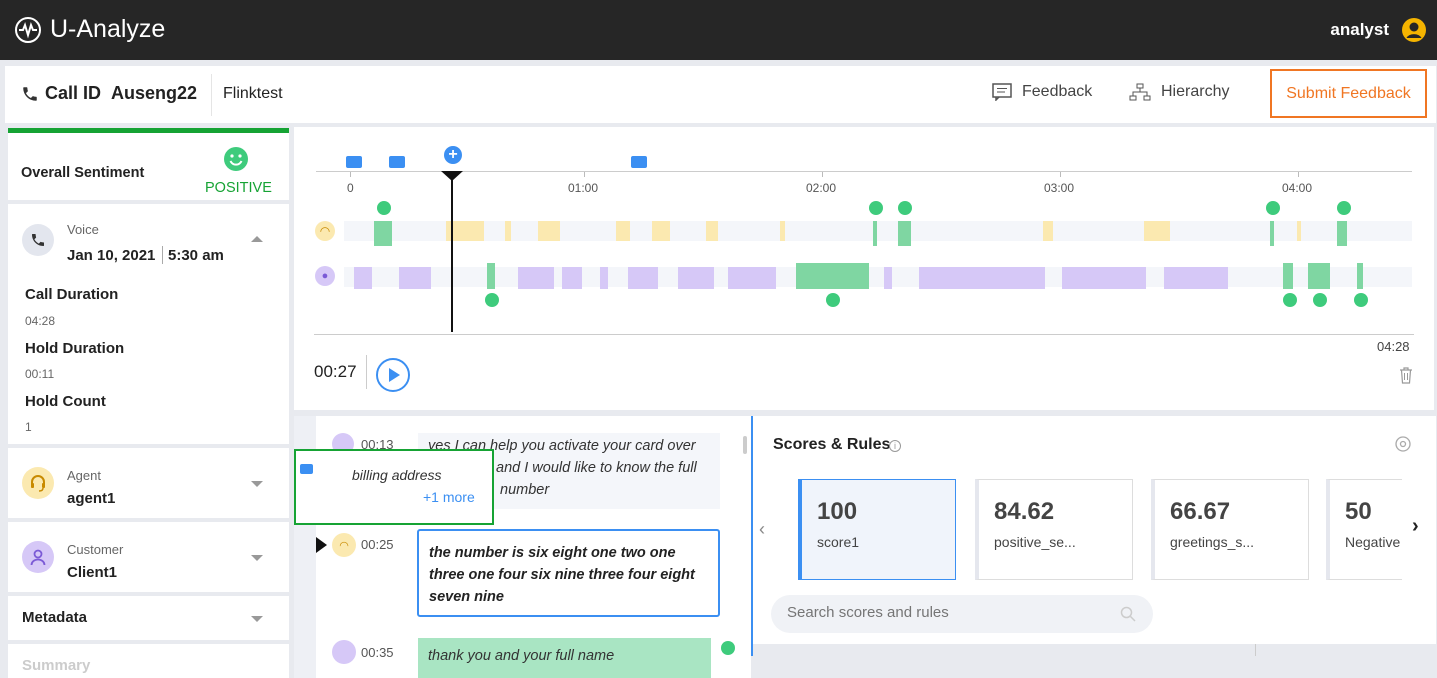 The height and width of the screenshot is (678, 1437). What do you see at coordinates (1378, 30) in the screenshot?
I see `user-menu: analyst` at bounding box center [1378, 30].